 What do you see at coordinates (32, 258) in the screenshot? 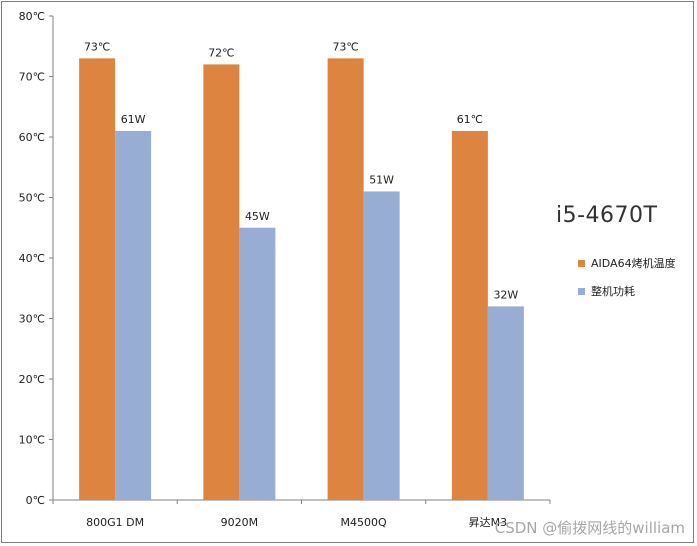
I see `y-tick-label: 40℃` at bounding box center [32, 258].